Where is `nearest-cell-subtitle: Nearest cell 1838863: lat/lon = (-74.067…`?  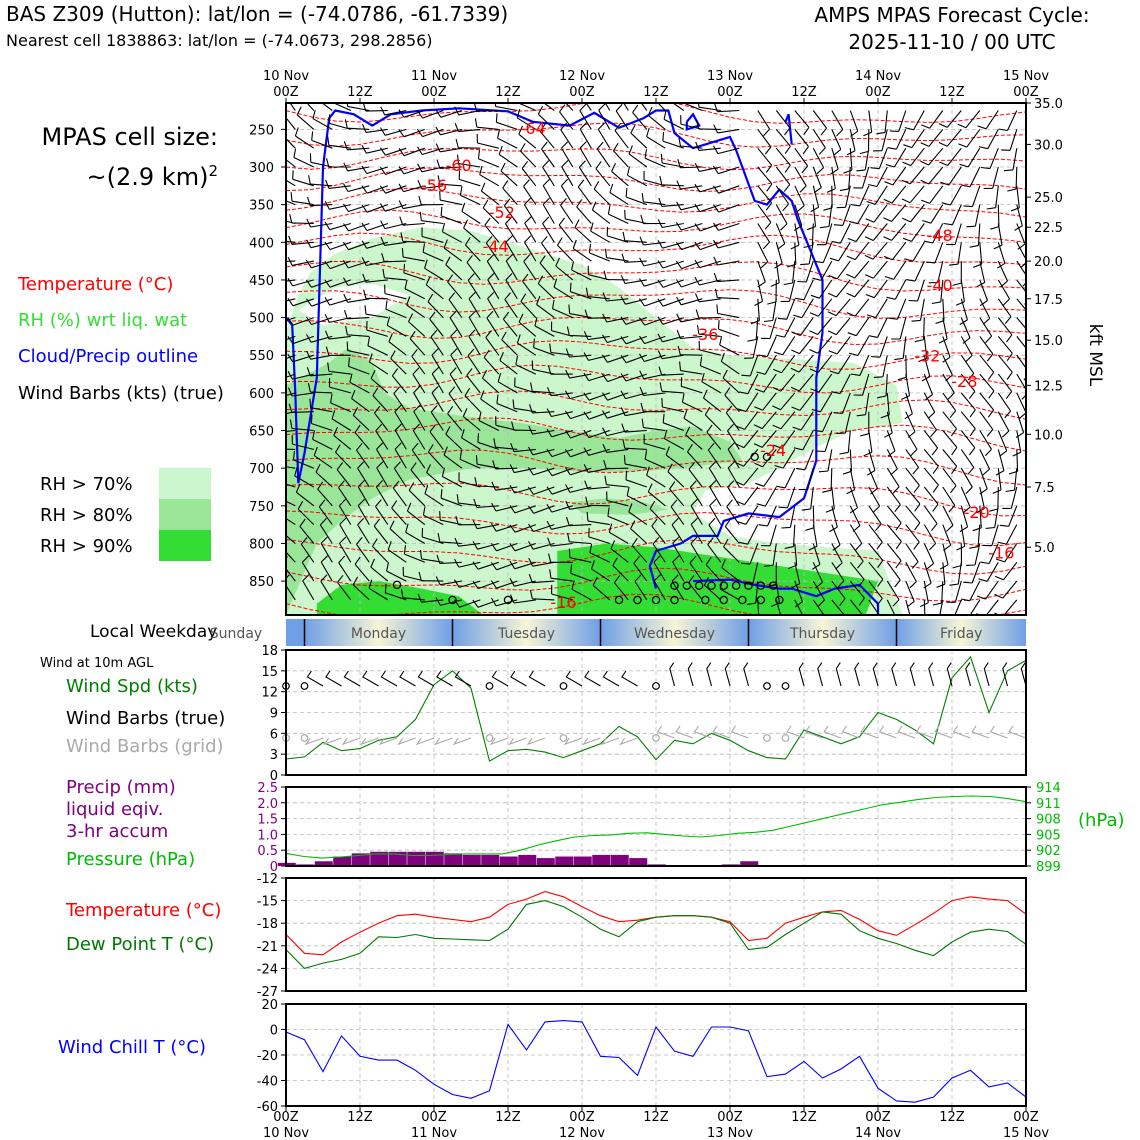 nearest-cell-subtitle: Nearest cell 1838863: lat/lon = (-74.067… is located at coordinates (219, 40).